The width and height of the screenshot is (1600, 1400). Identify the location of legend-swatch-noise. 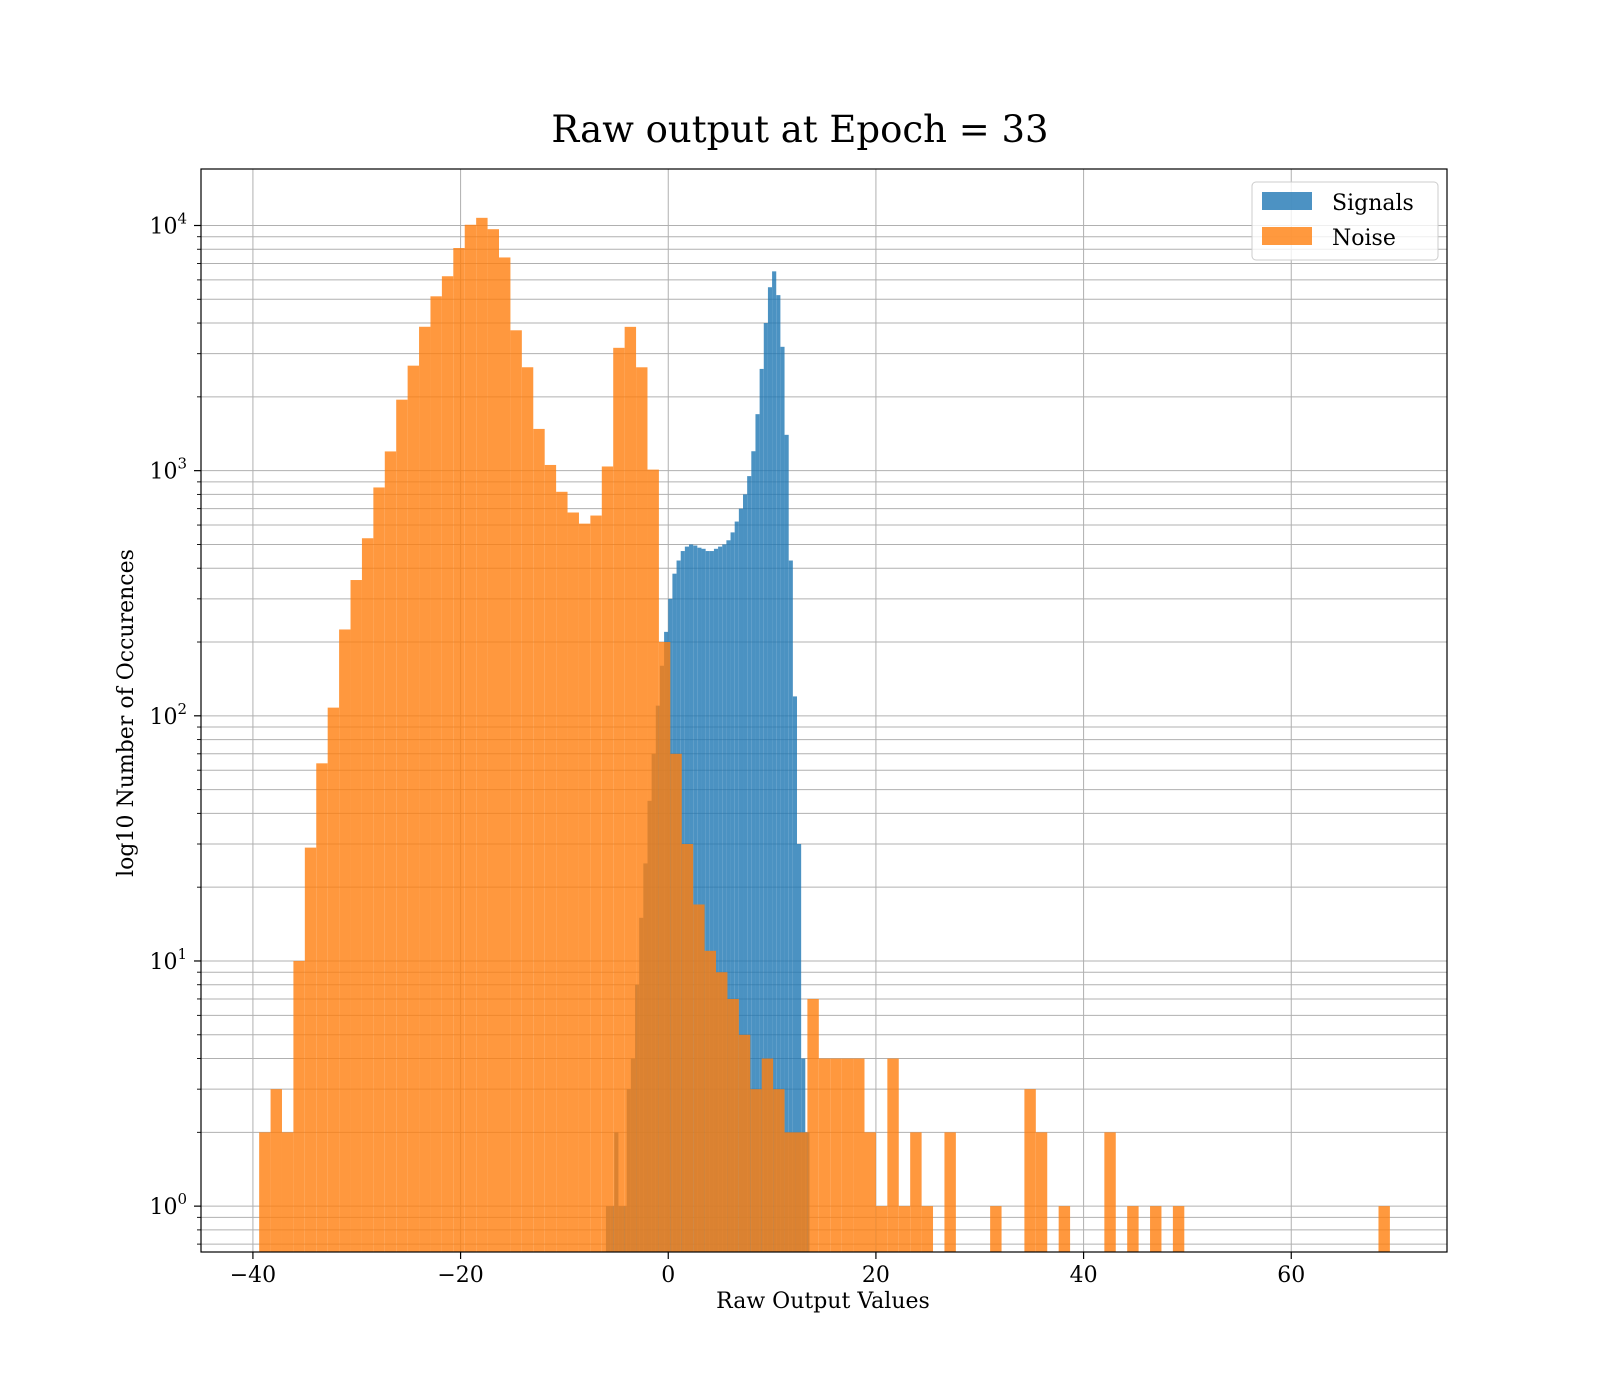
(1287, 236).